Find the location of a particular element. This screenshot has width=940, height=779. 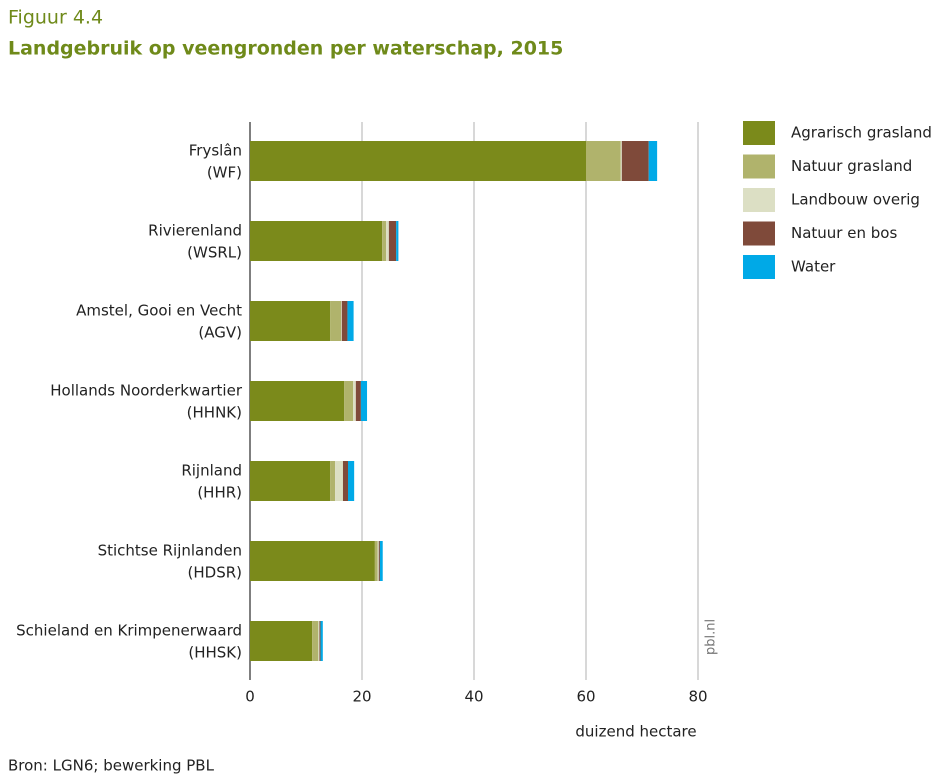

x-tick-label: 40 is located at coordinates (473, 697).